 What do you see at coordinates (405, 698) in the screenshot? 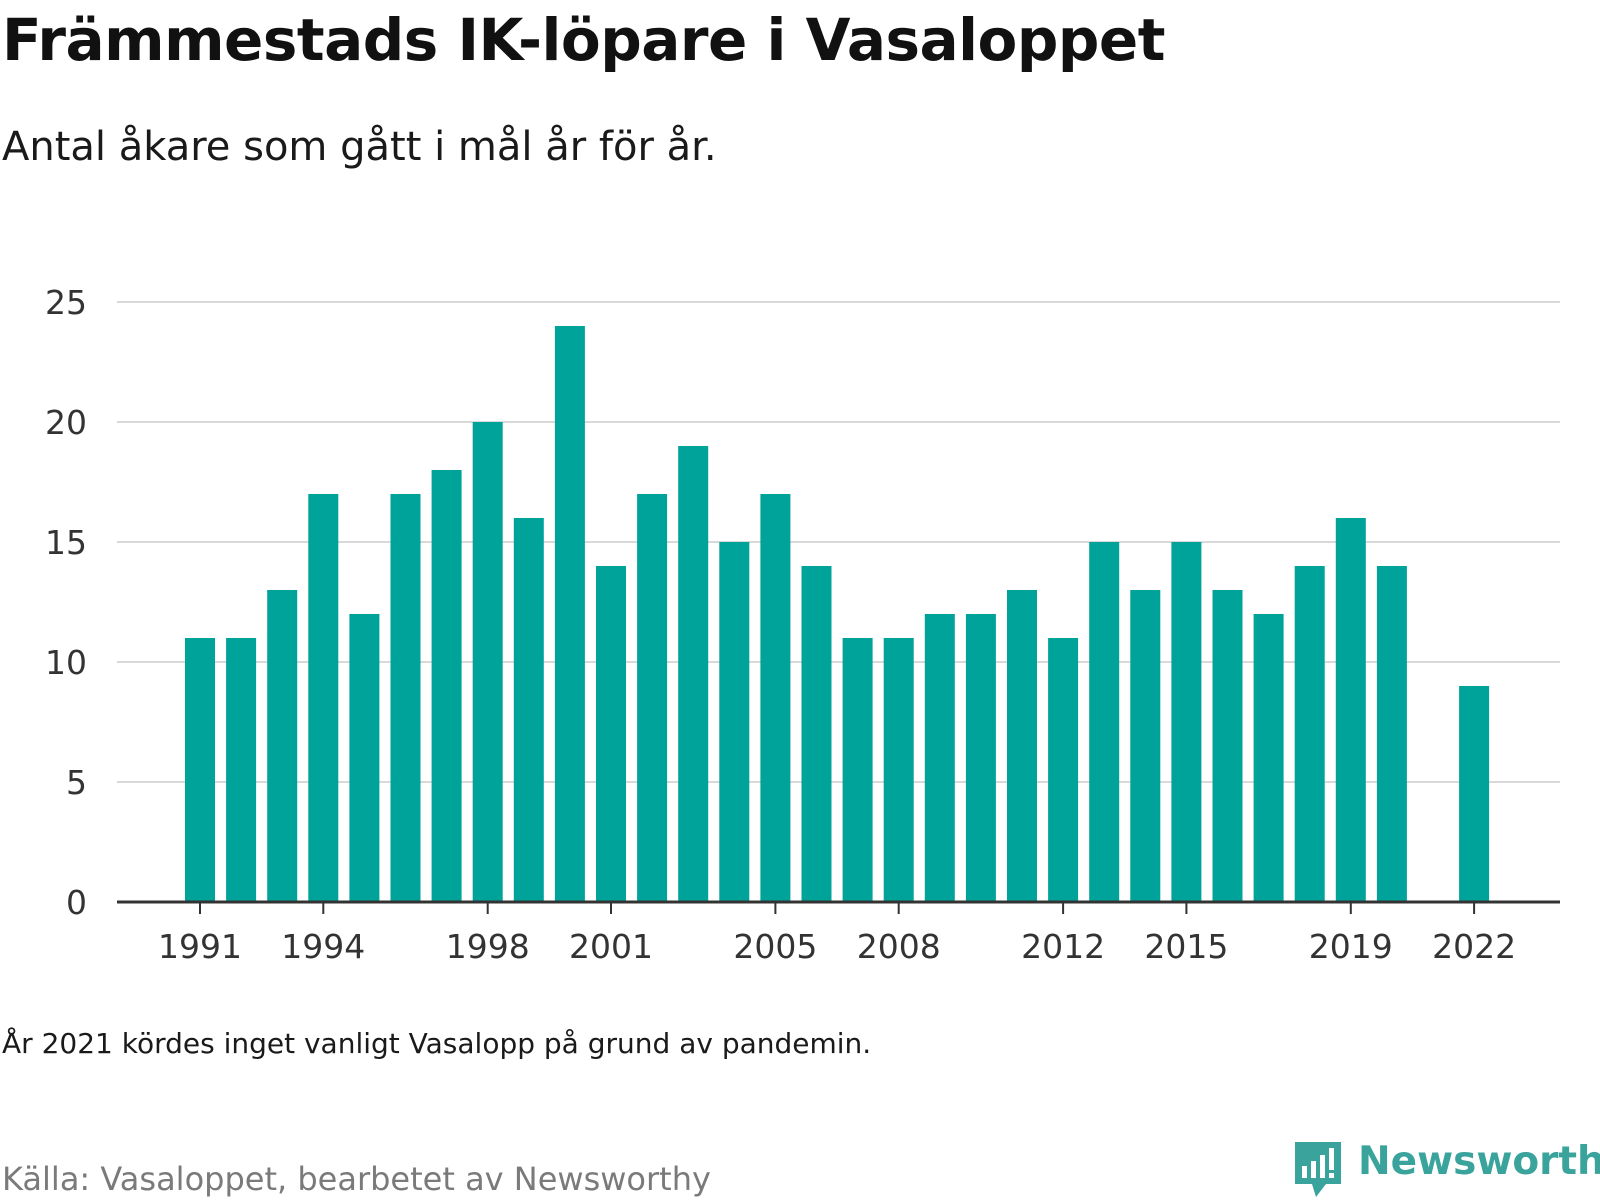
I see `bar-1996` at bounding box center [405, 698].